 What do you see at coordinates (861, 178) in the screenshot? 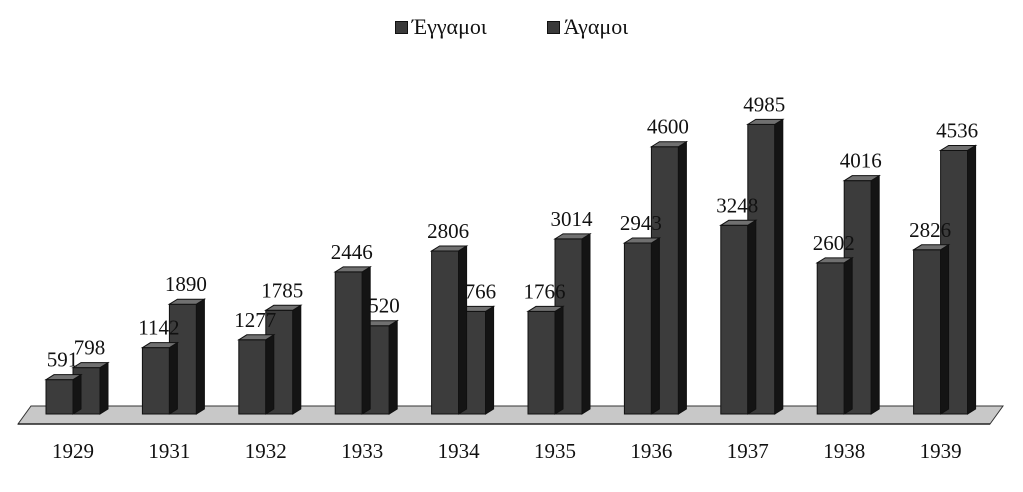
I see `bar-unmarried-1938-top` at bounding box center [861, 178].